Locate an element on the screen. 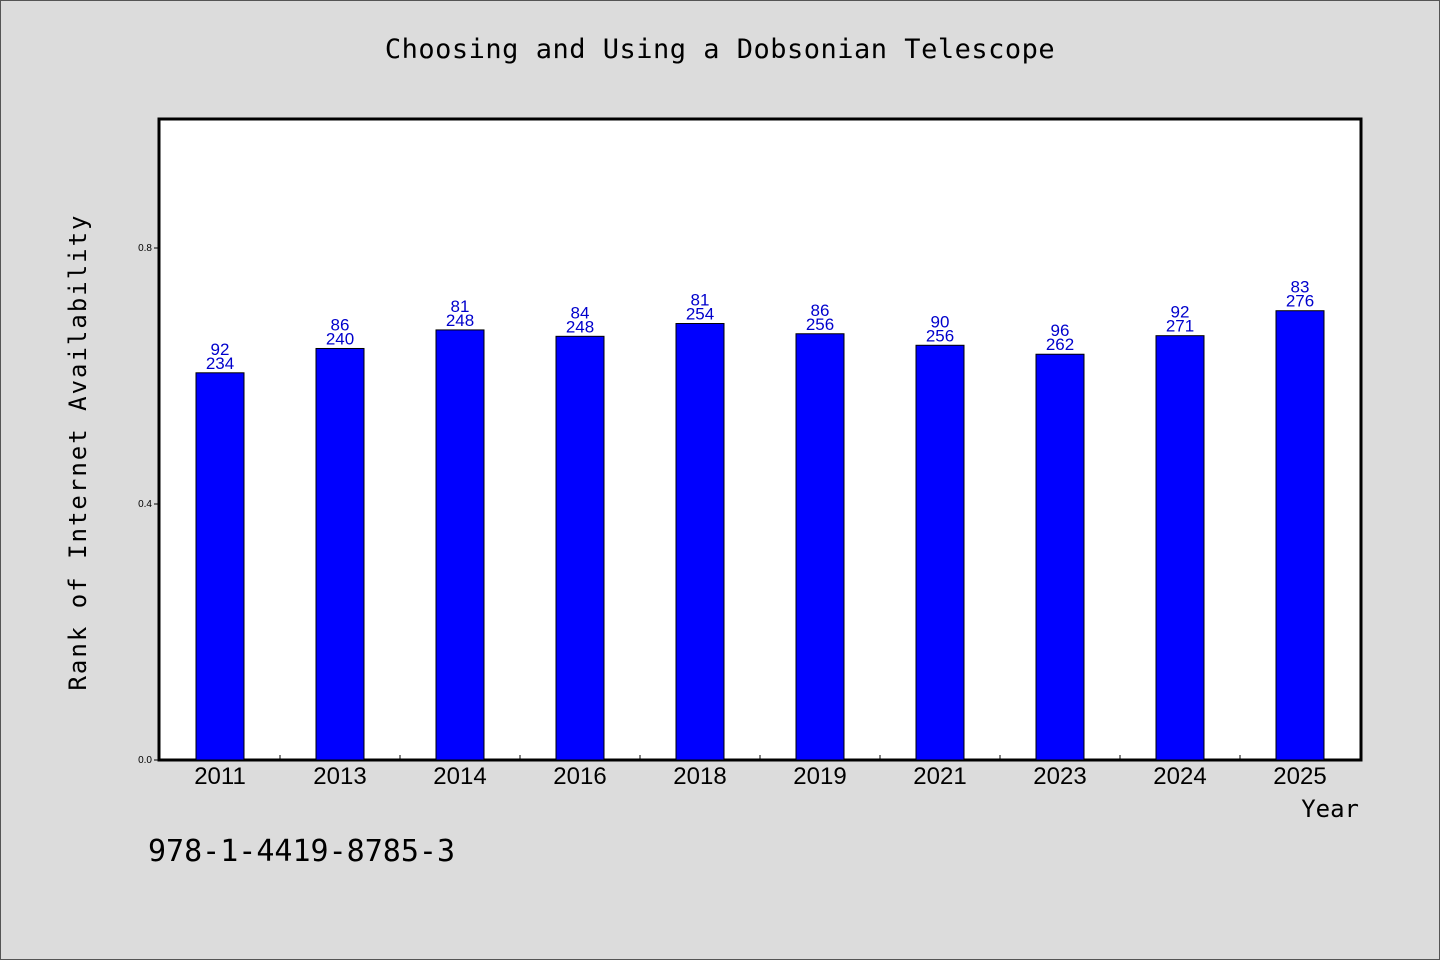 Image resolution: width=1440 pixels, height=960 pixels. bar-2018 is located at coordinates (700, 542).